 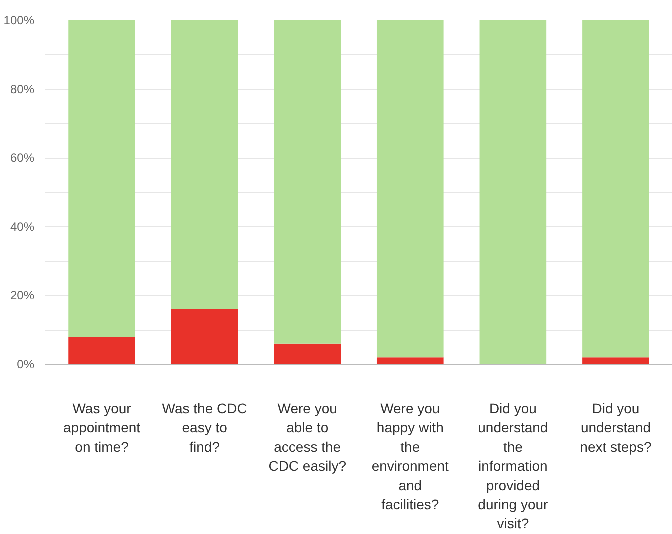 What do you see at coordinates (102, 427) in the screenshot?
I see `x-tick-label: Was your appointment on time?` at bounding box center [102, 427].